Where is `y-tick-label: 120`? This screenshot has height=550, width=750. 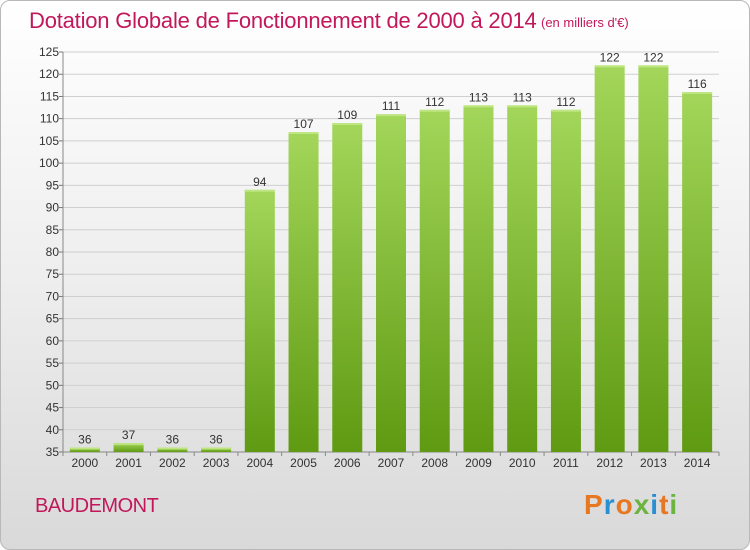 y-tick-label: 120 is located at coordinates (49, 74).